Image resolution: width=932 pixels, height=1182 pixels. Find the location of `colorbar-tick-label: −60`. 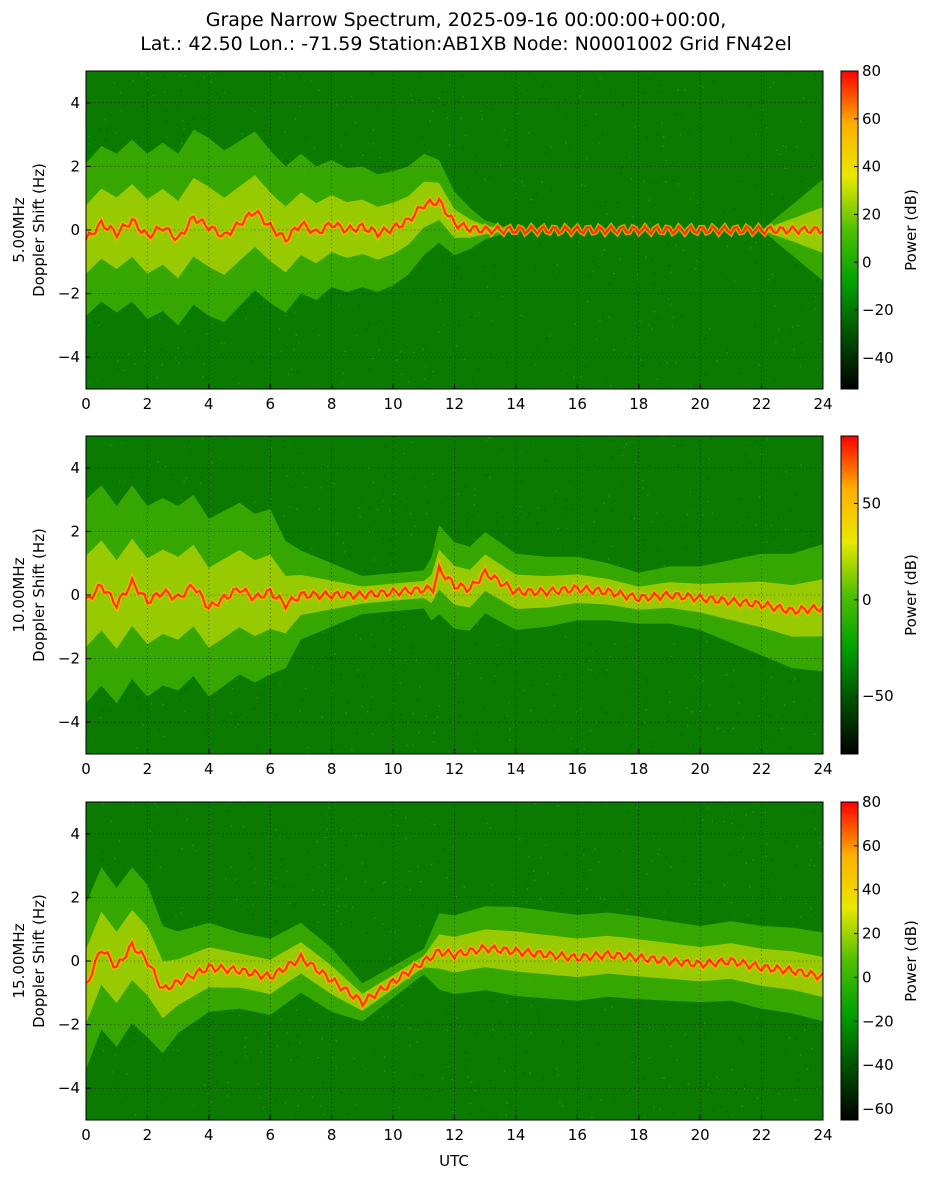

colorbar-tick-label: −60 is located at coordinates (878, 1109).